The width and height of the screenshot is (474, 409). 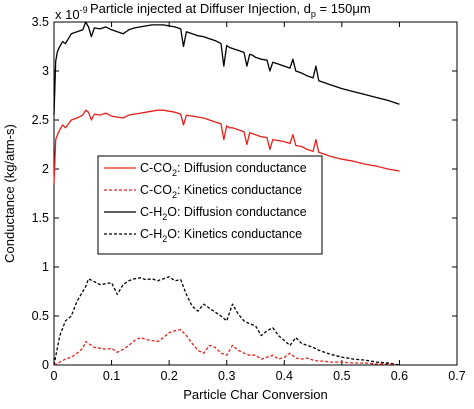 I want to click on y-axis-label: Conductance (kg/atm-s), so click(x=9, y=193).